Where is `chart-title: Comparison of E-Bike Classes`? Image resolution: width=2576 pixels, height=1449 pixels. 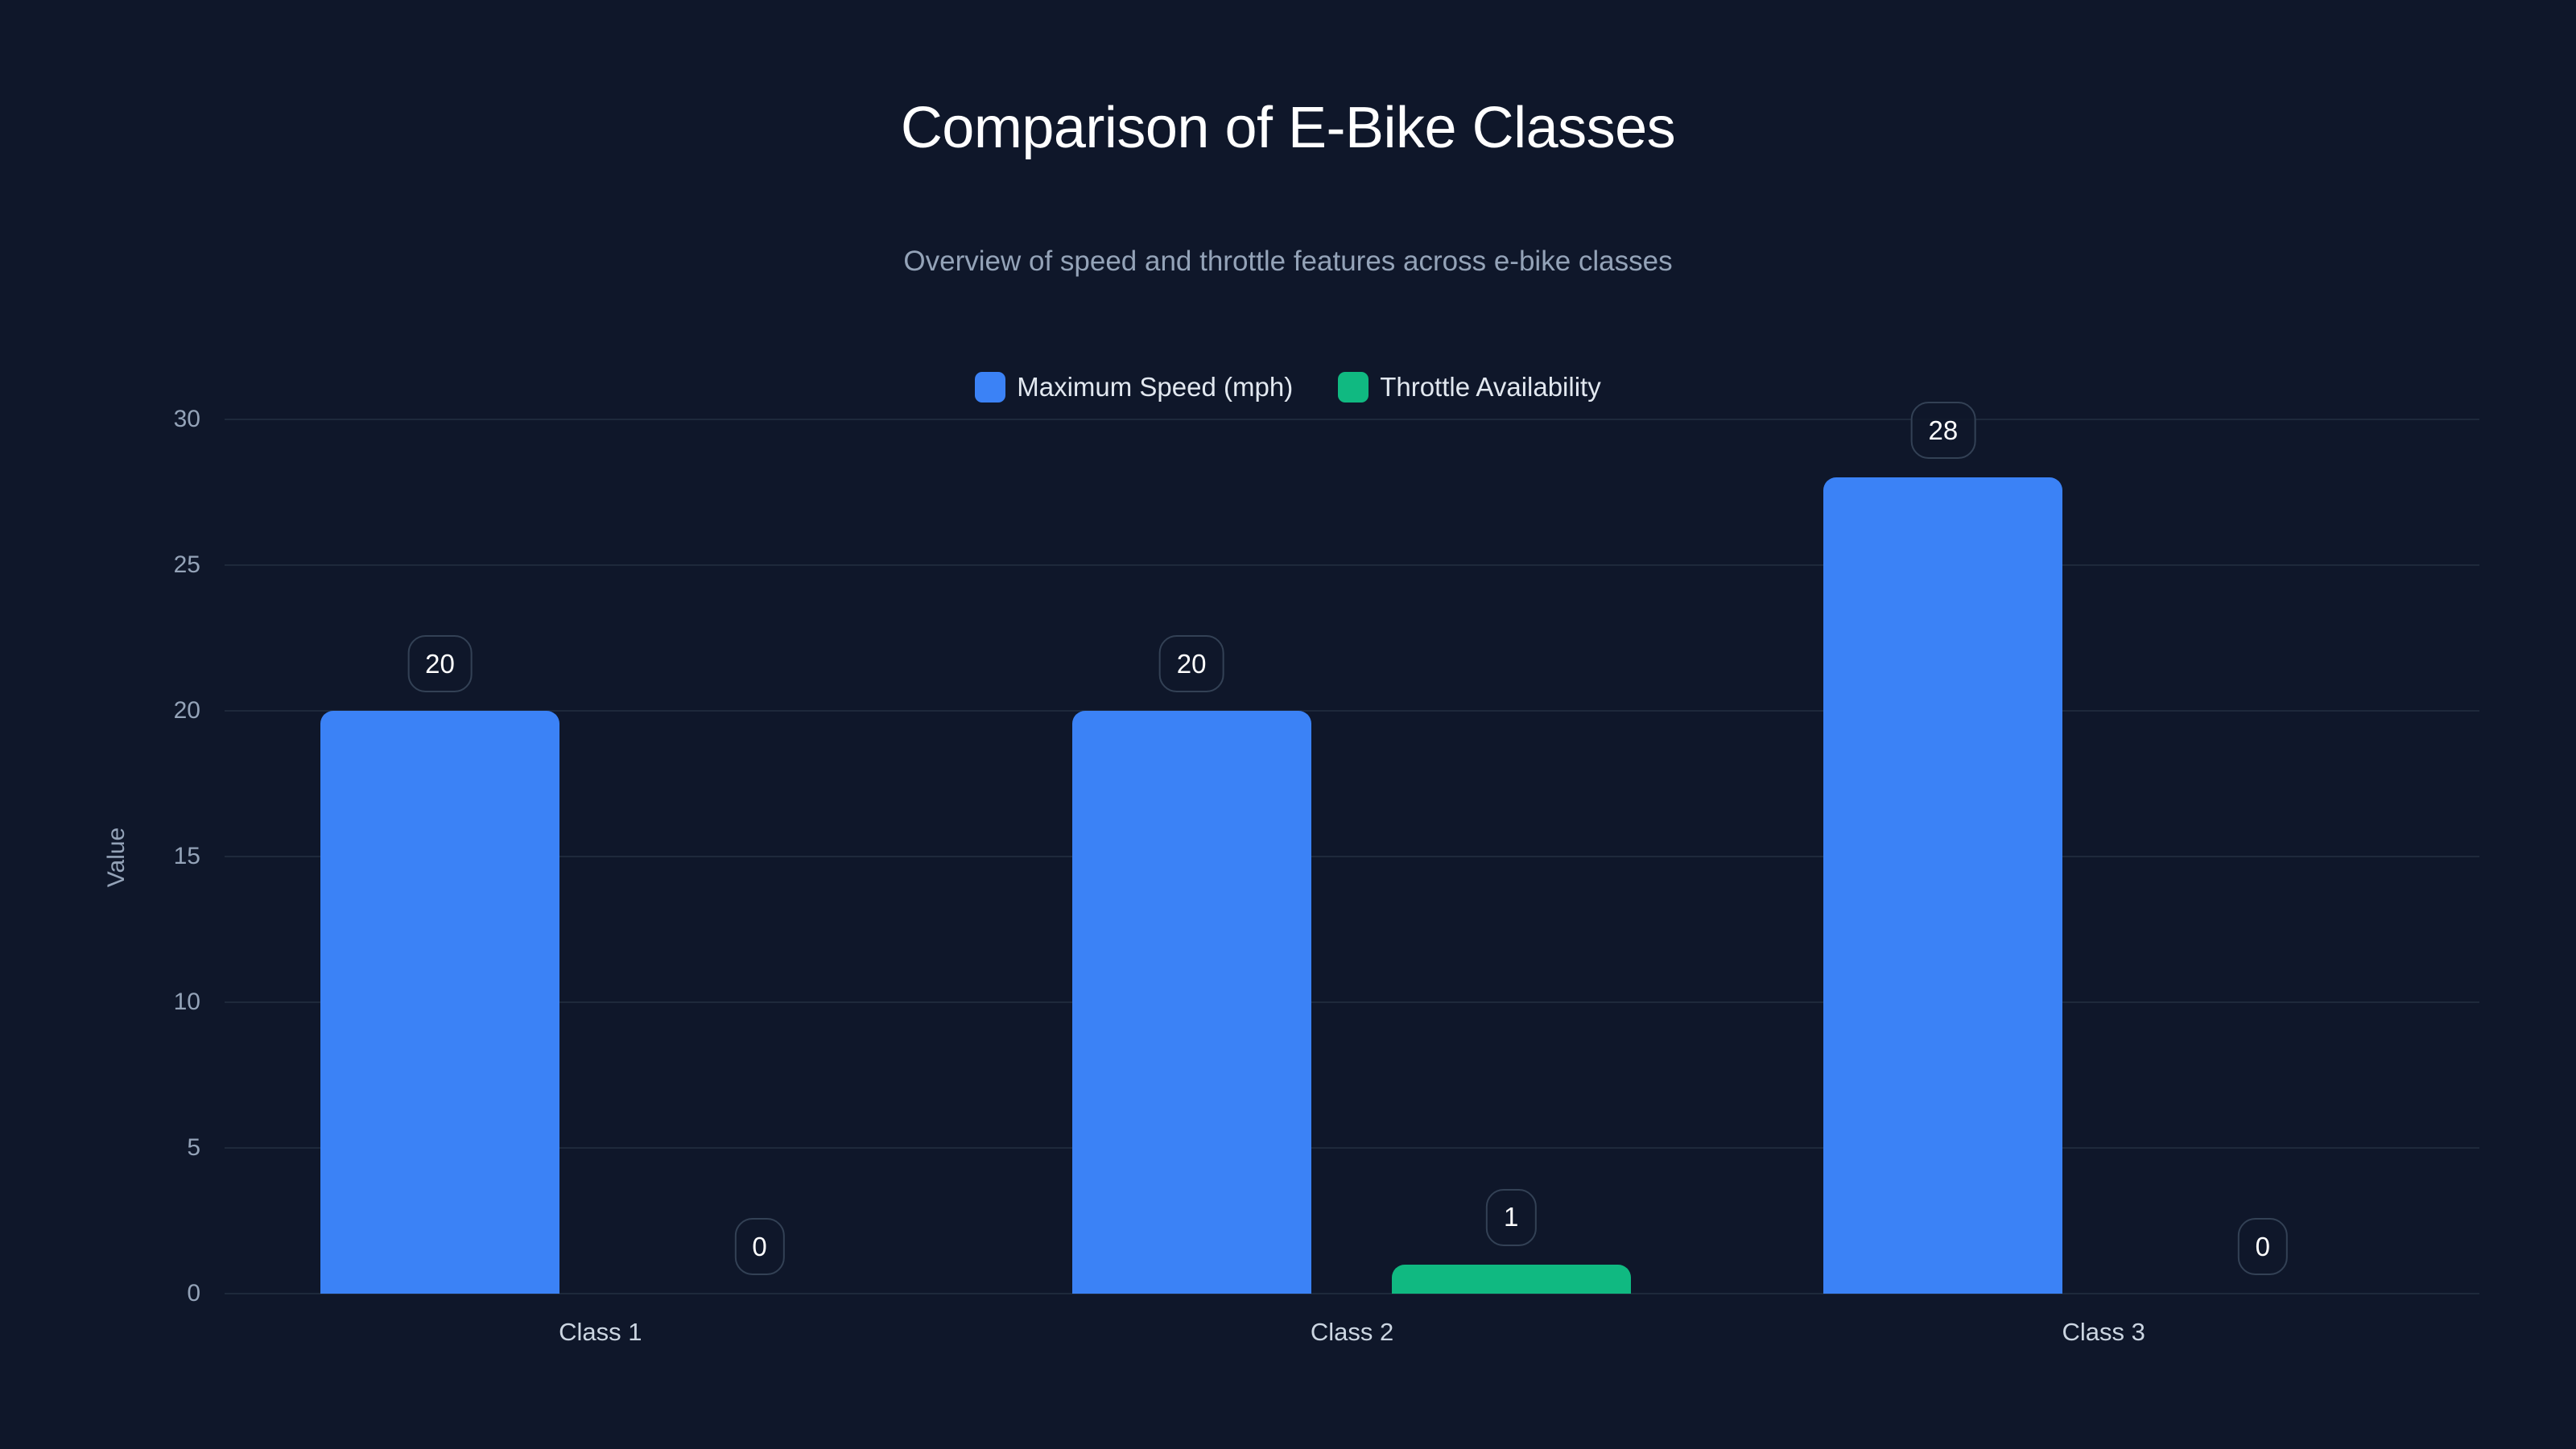 chart-title: Comparison of E-Bike Classes is located at coordinates (1288, 128).